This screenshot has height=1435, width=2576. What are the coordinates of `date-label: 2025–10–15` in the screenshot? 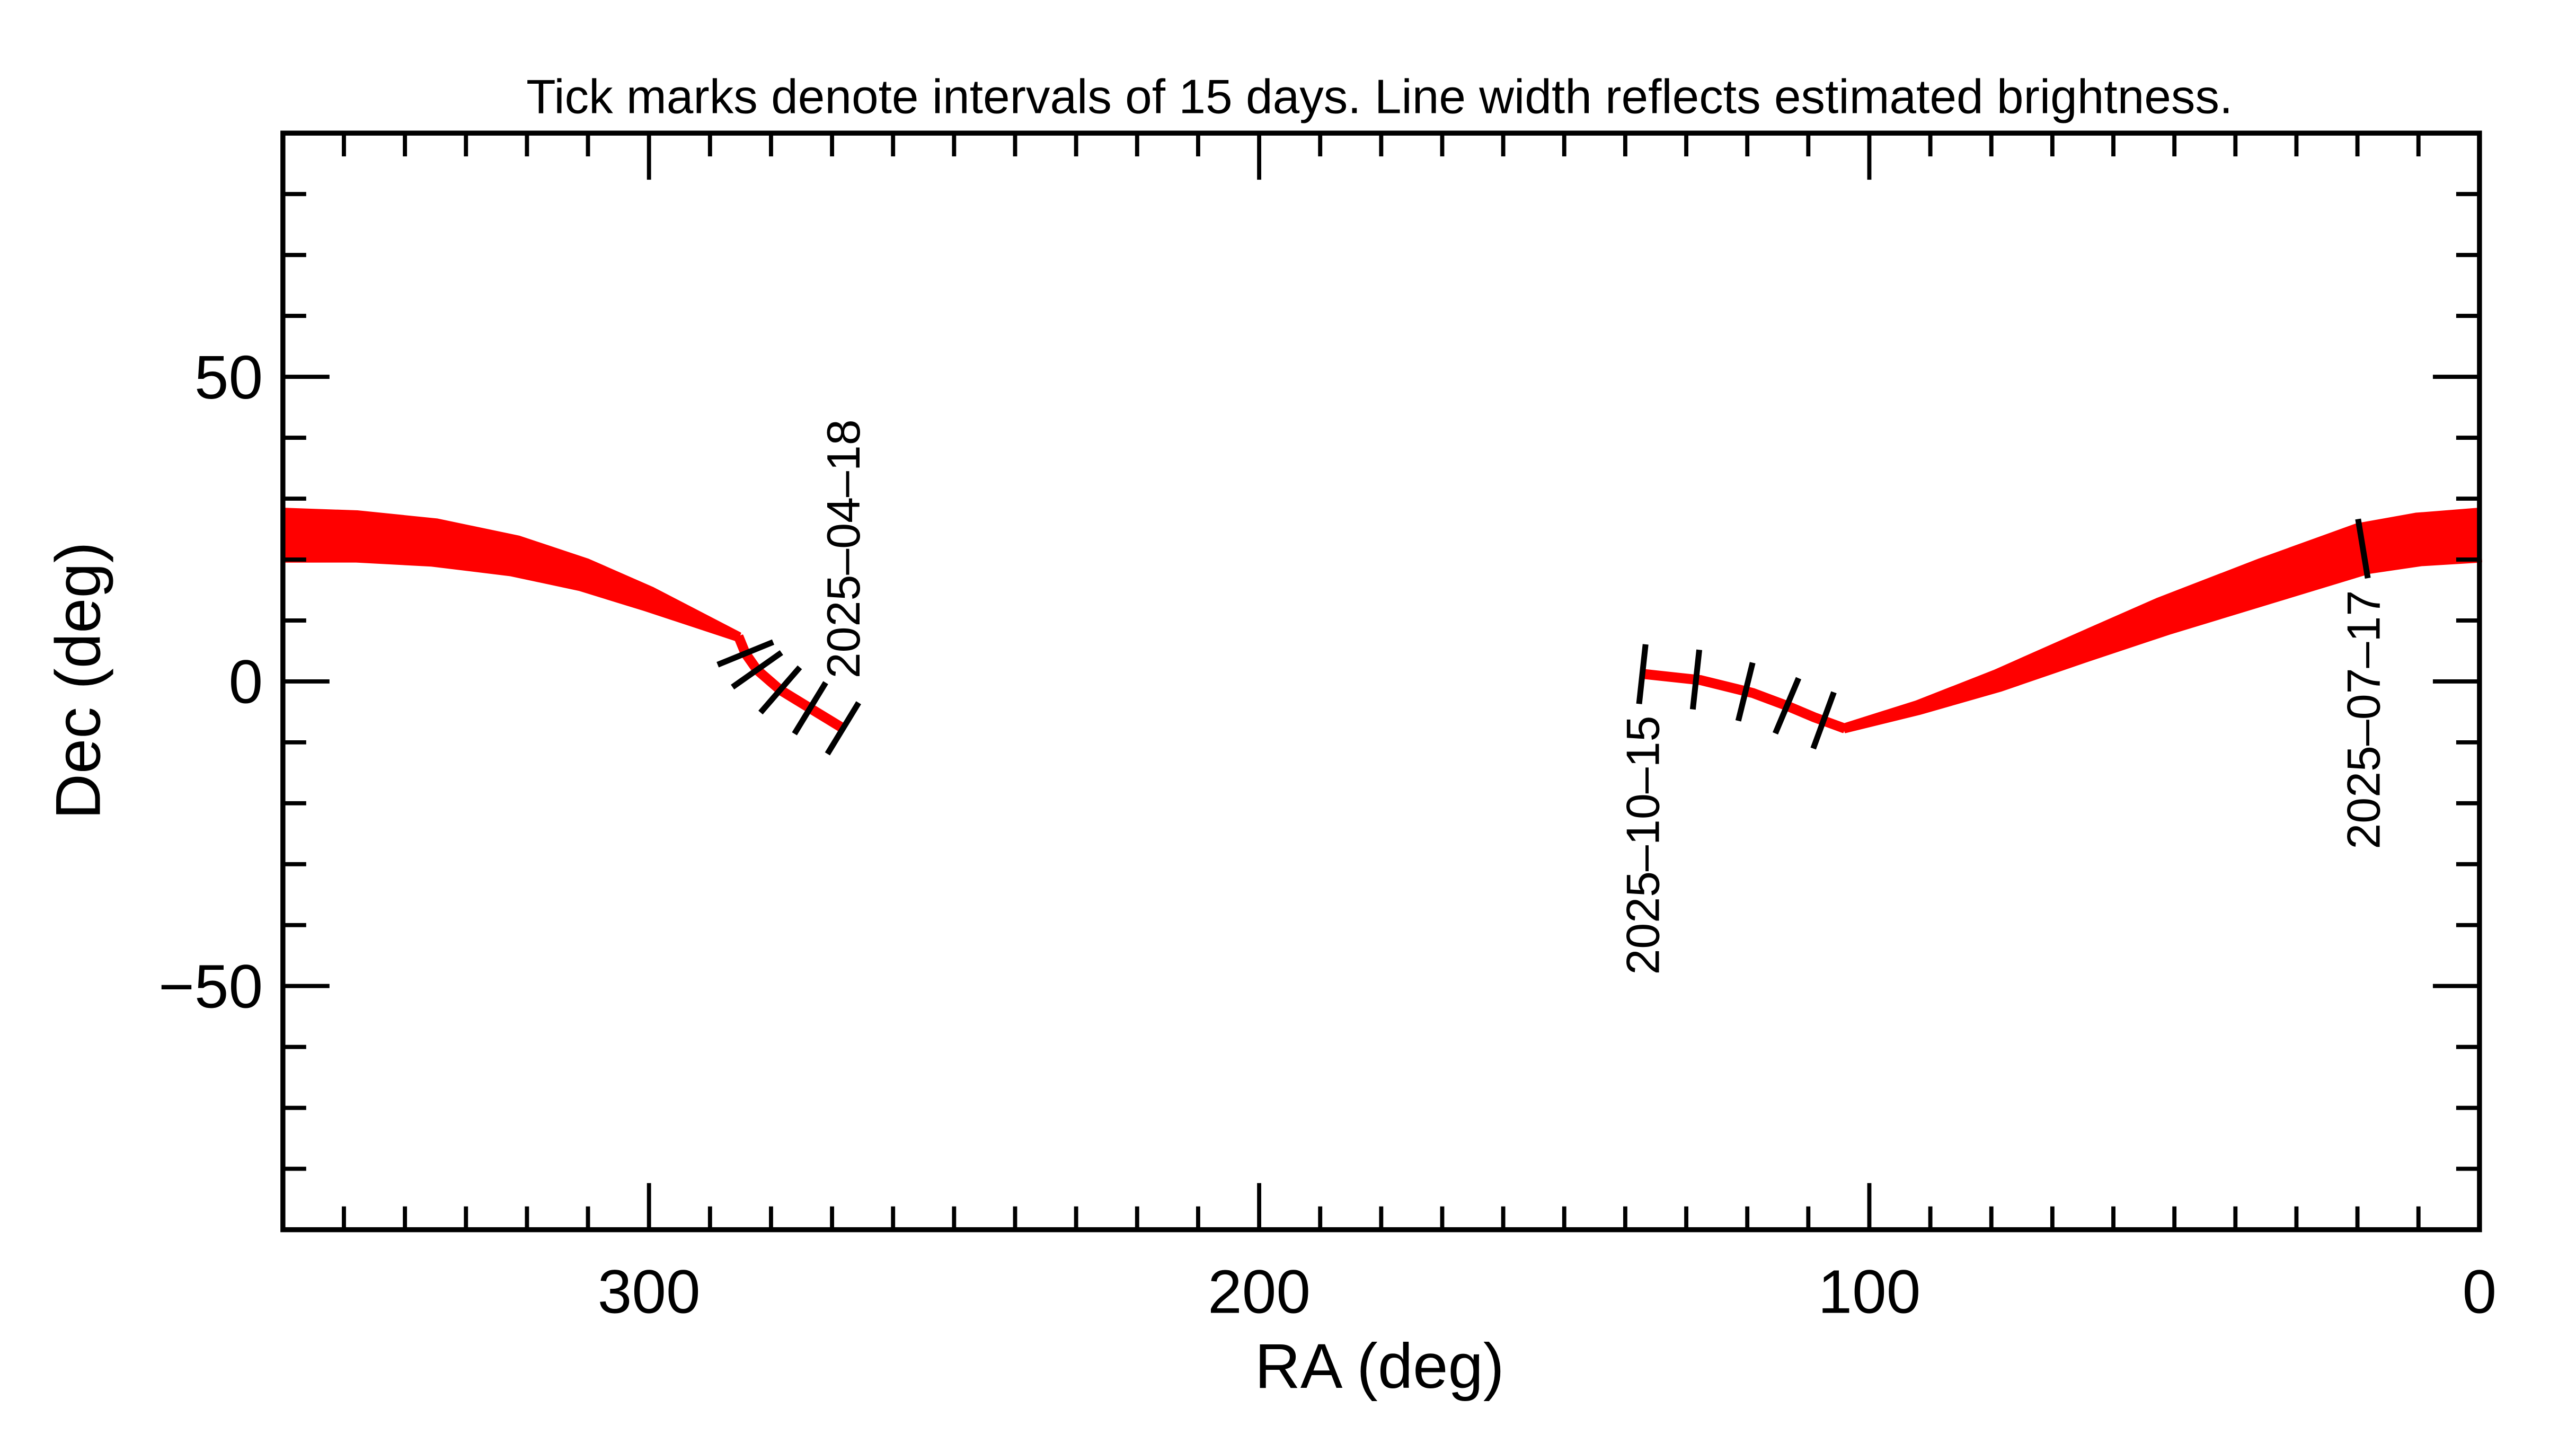 It's located at (1643, 846).